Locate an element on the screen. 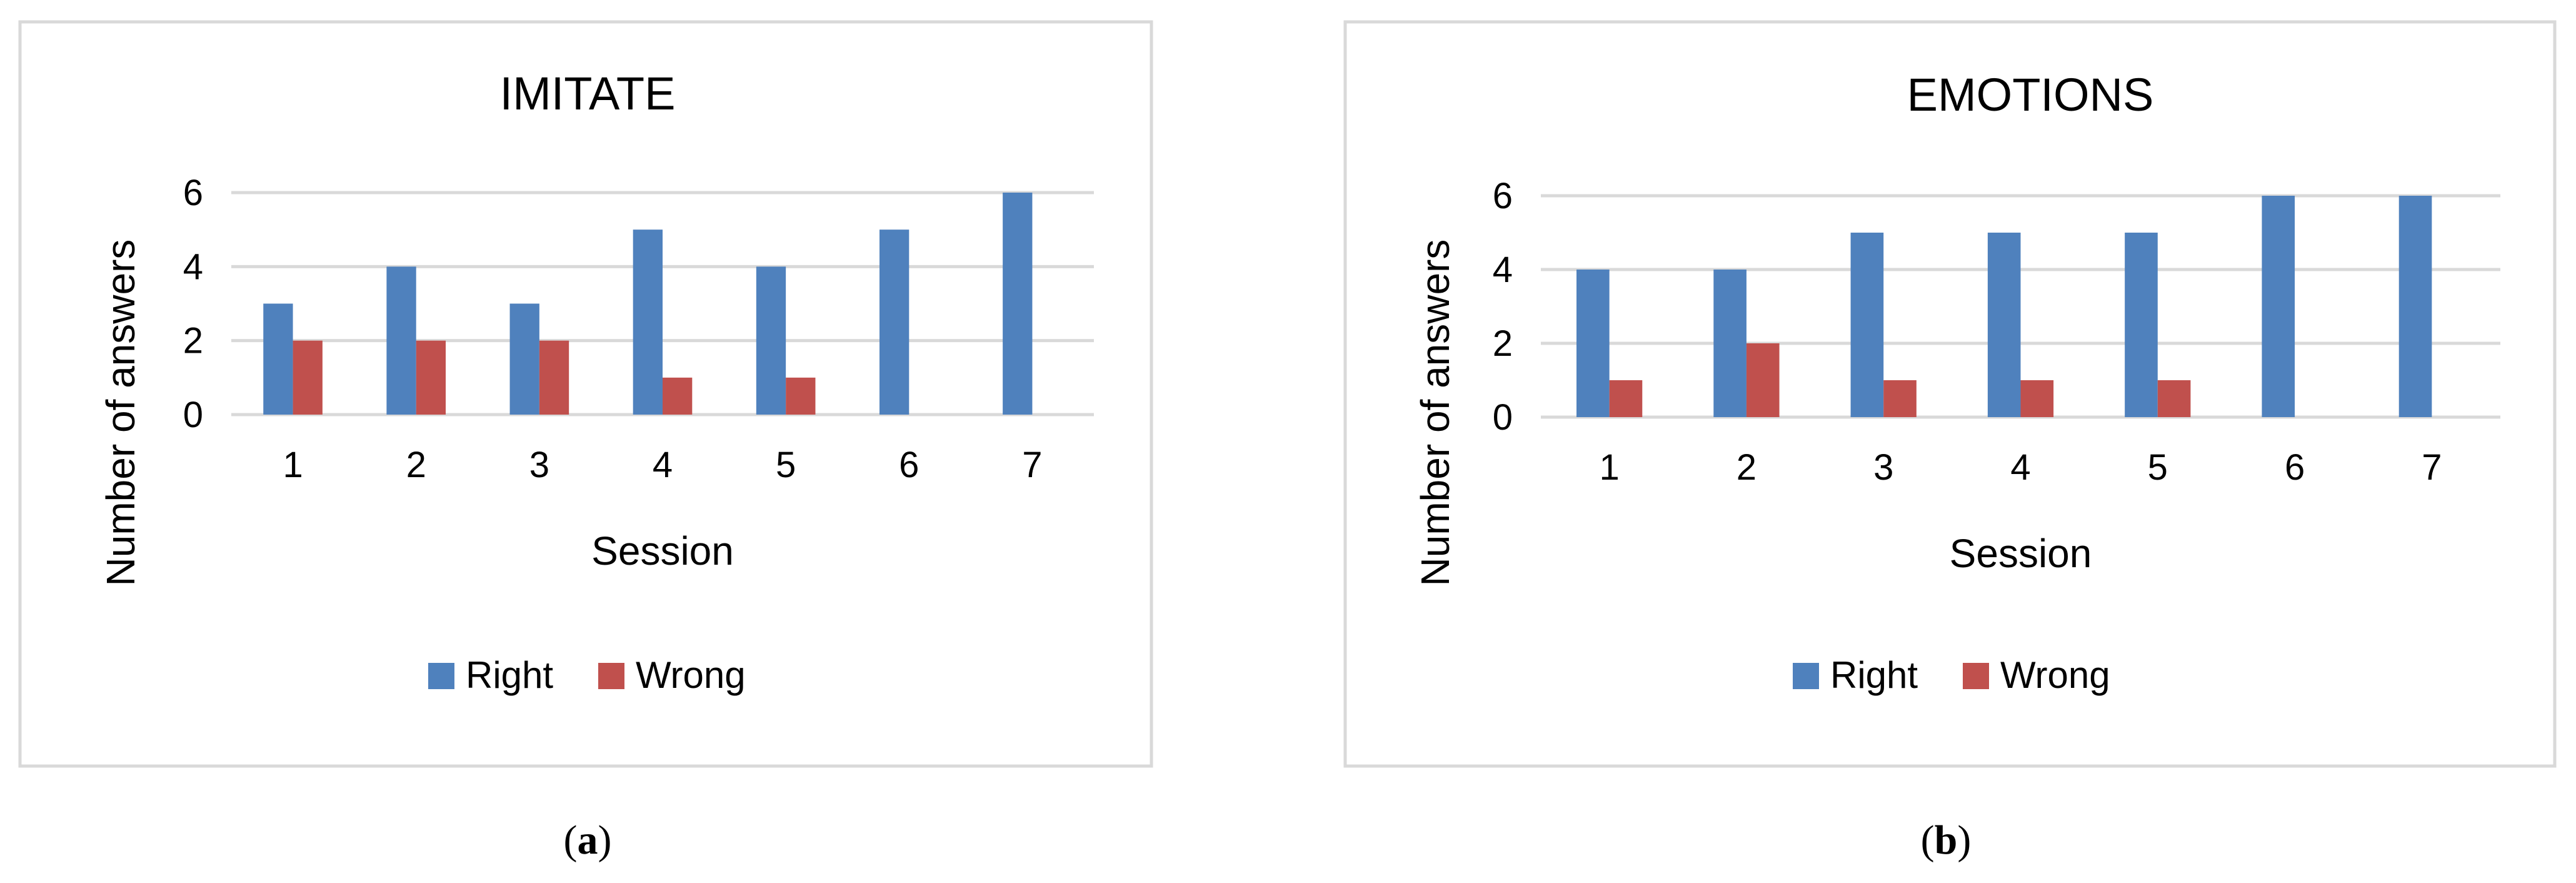 The height and width of the screenshot is (883, 2576). panel-caption: (a) is located at coordinates (588, 840).